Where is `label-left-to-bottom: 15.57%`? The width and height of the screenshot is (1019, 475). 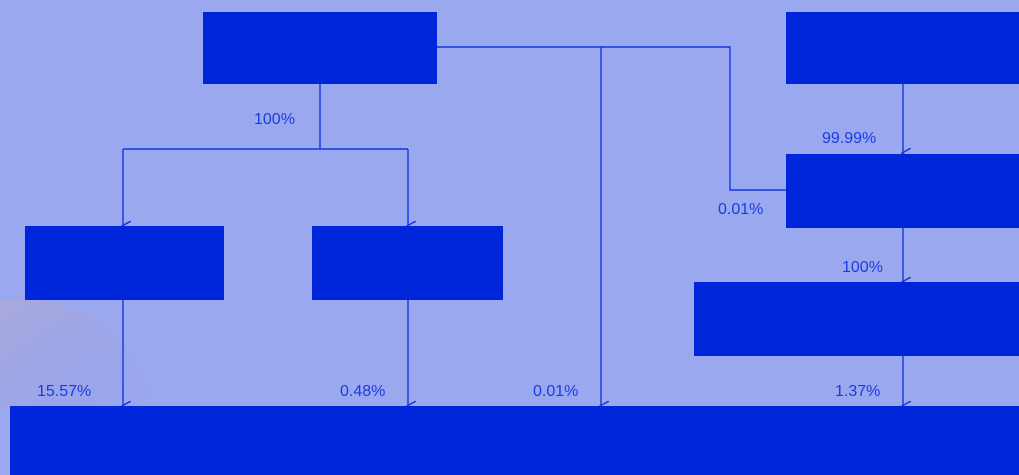 label-left-to-bottom: 15.57% is located at coordinates (64, 391).